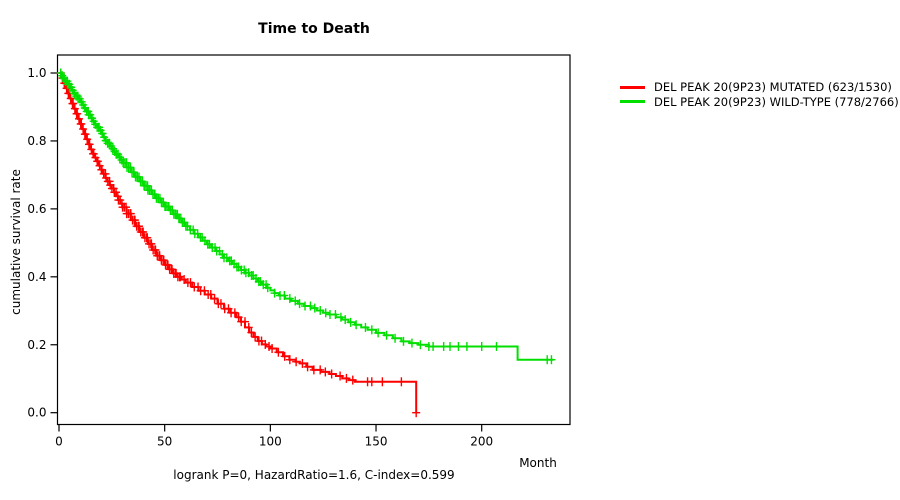  Describe the element at coordinates (164, 442) in the screenshot. I see `x-tick-label: 50` at that location.